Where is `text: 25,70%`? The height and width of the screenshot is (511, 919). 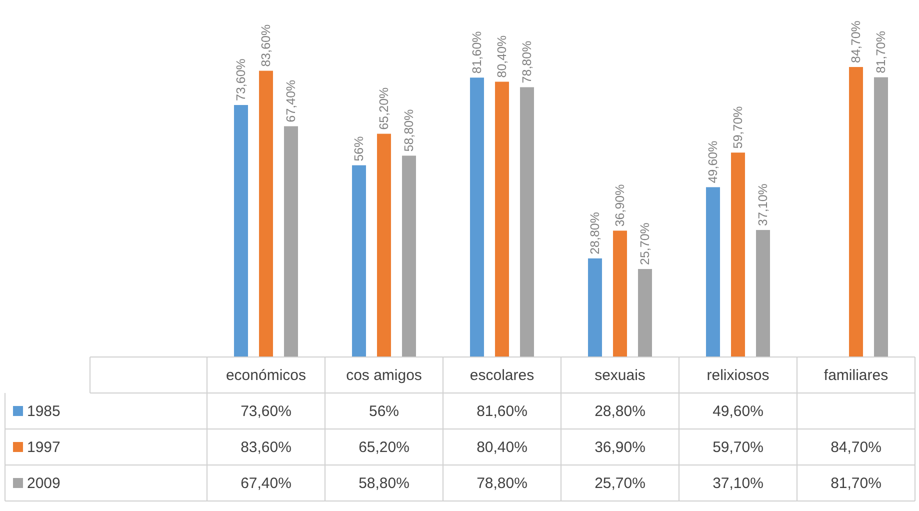
text: 25,70% is located at coordinates (645, 244).